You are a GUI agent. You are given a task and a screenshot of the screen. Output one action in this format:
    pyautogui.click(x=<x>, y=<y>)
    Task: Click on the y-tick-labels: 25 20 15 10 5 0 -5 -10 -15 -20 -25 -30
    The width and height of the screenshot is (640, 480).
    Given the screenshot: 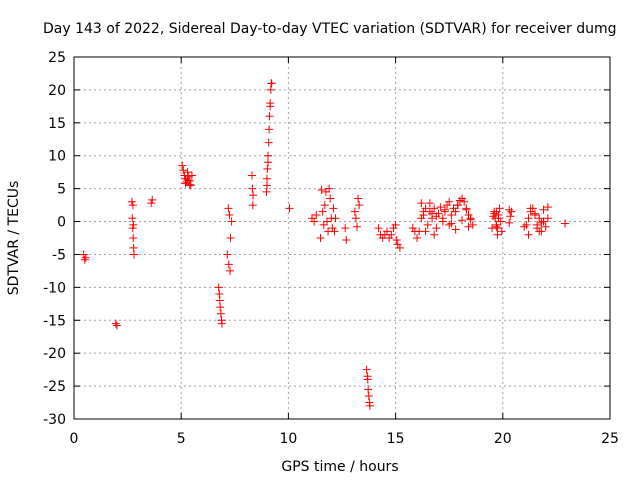 What is the action you would take?
    pyautogui.click(x=54, y=239)
    